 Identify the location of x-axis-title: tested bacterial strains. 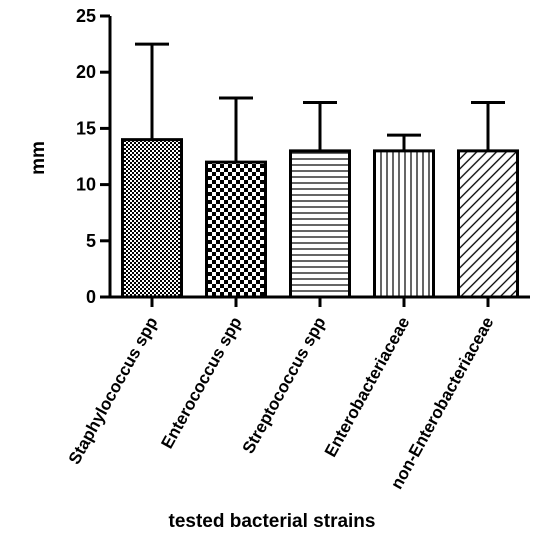
(272, 521).